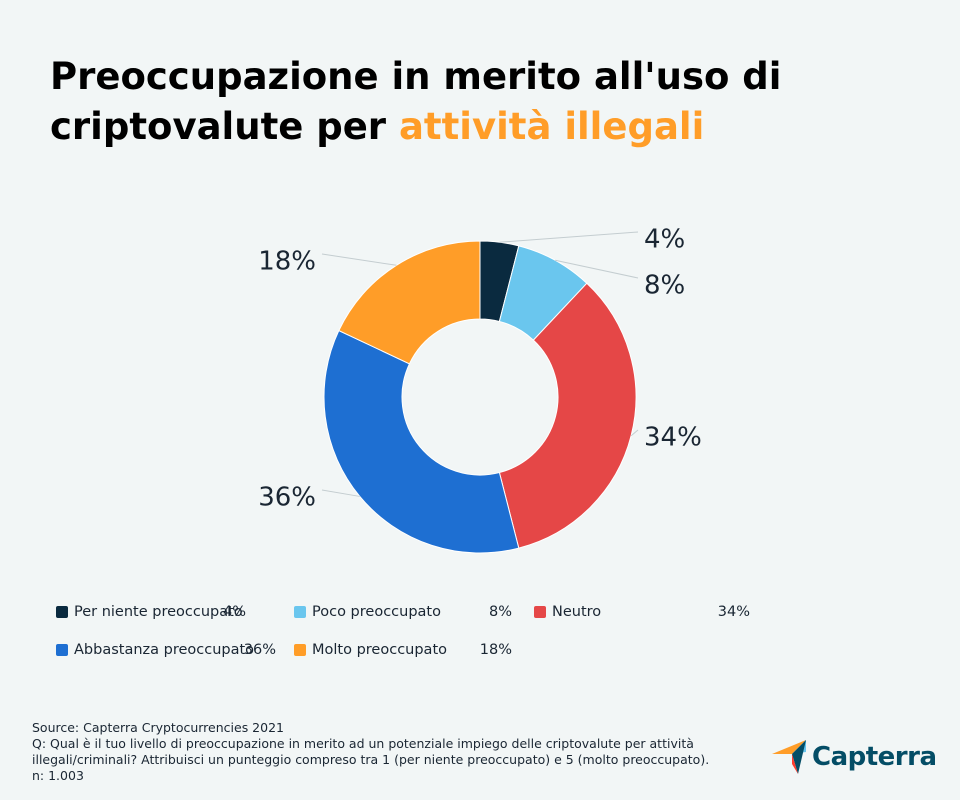 The width and height of the screenshot is (960, 800). Describe the element at coordinates (567, 415) in the screenshot. I see `slice-neutro` at that location.